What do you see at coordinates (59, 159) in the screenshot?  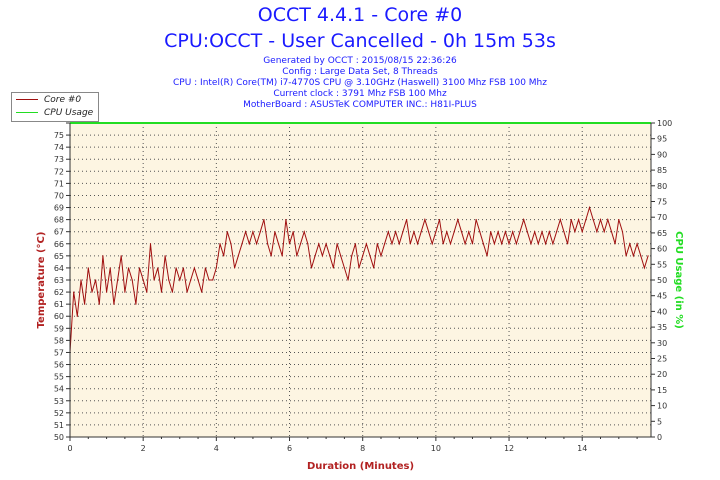 I see `y-tick-label: 73` at bounding box center [59, 159].